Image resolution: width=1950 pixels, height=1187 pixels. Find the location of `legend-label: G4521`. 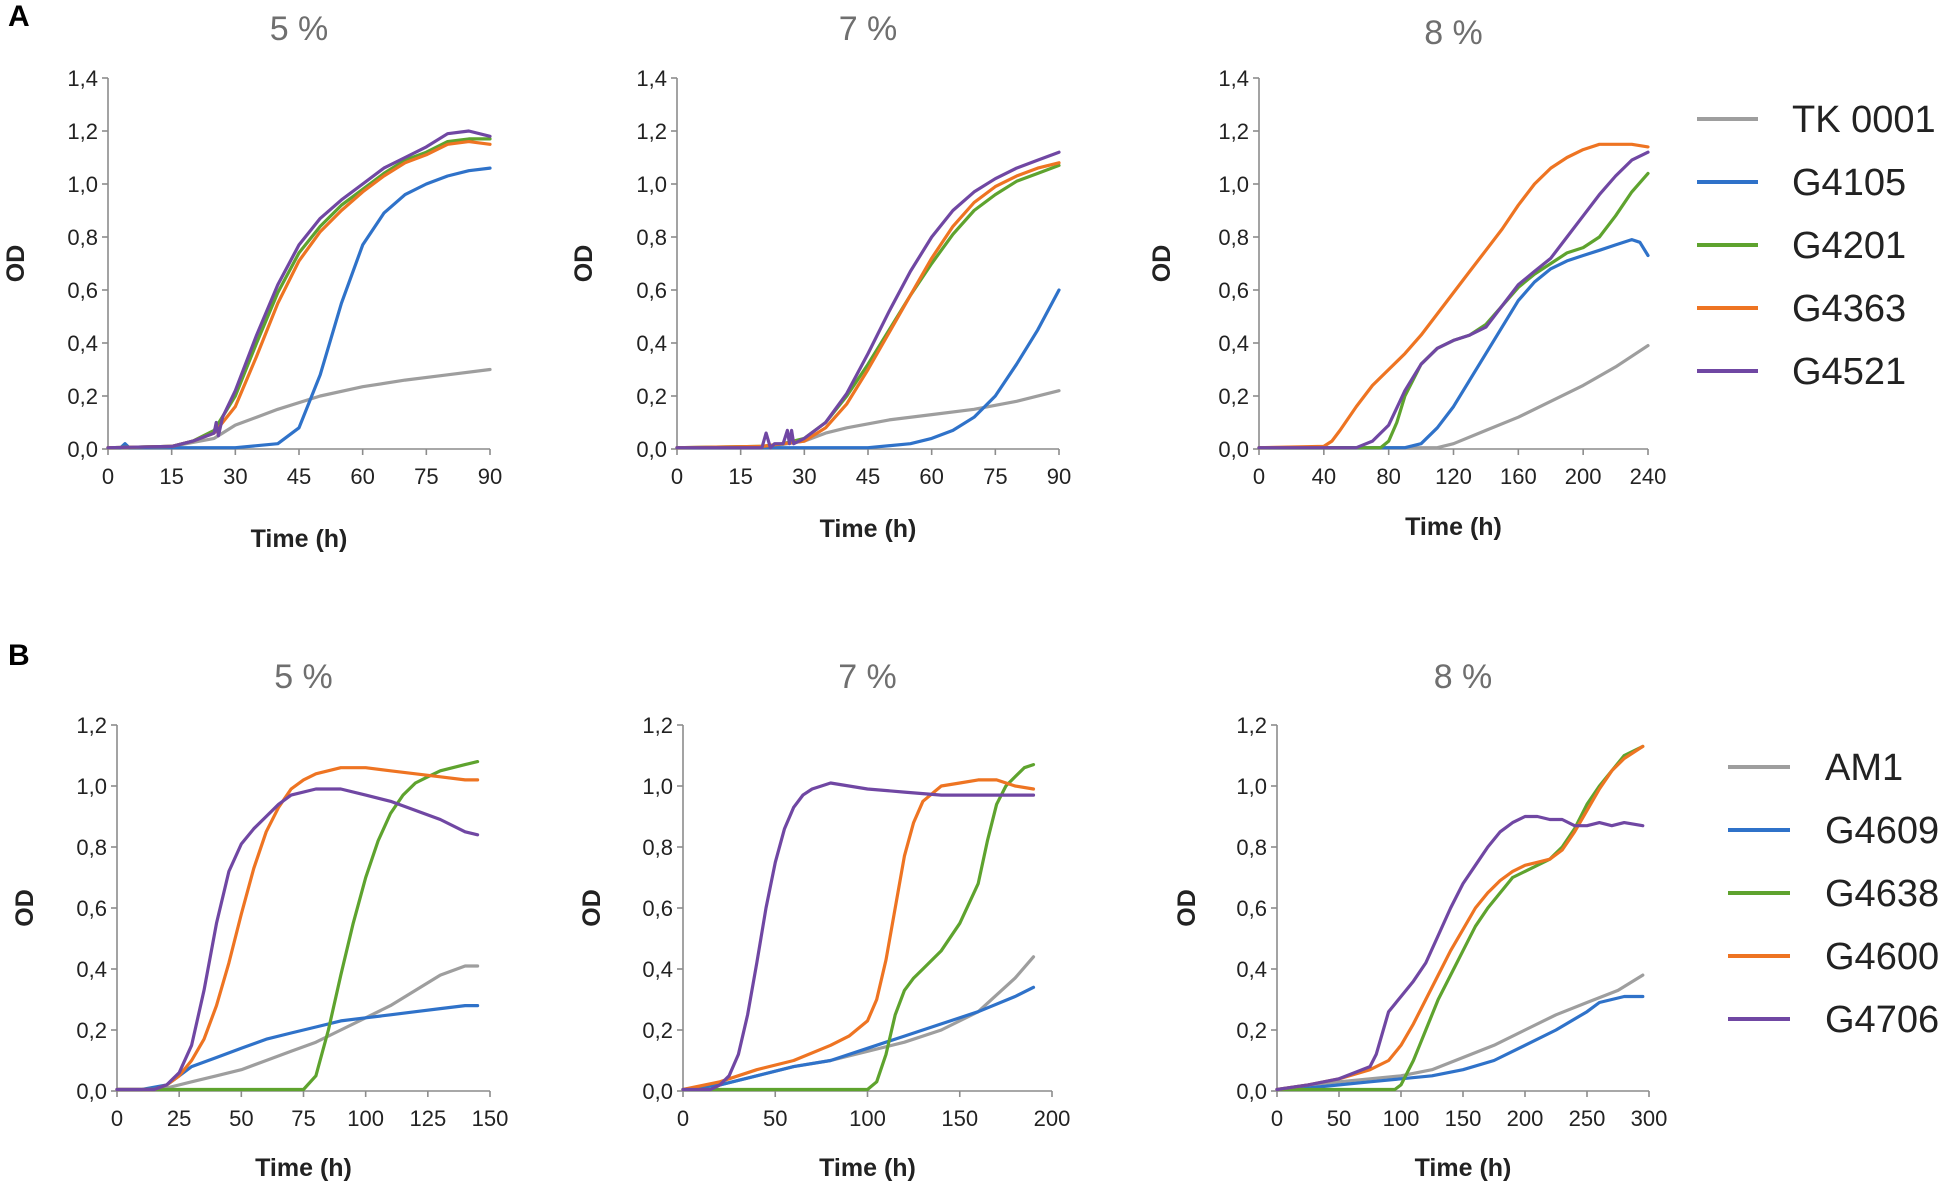

legend-label: G4521 is located at coordinates (1849, 372).